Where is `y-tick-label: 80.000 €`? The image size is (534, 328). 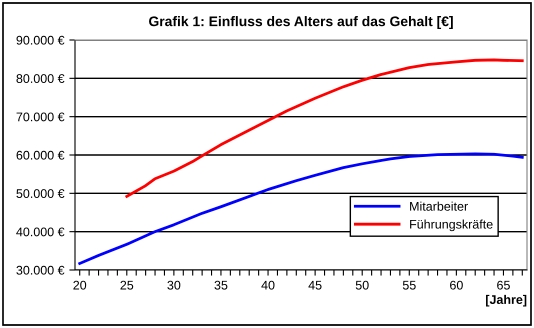
y-tick-label: 80.000 € is located at coordinates (40, 78).